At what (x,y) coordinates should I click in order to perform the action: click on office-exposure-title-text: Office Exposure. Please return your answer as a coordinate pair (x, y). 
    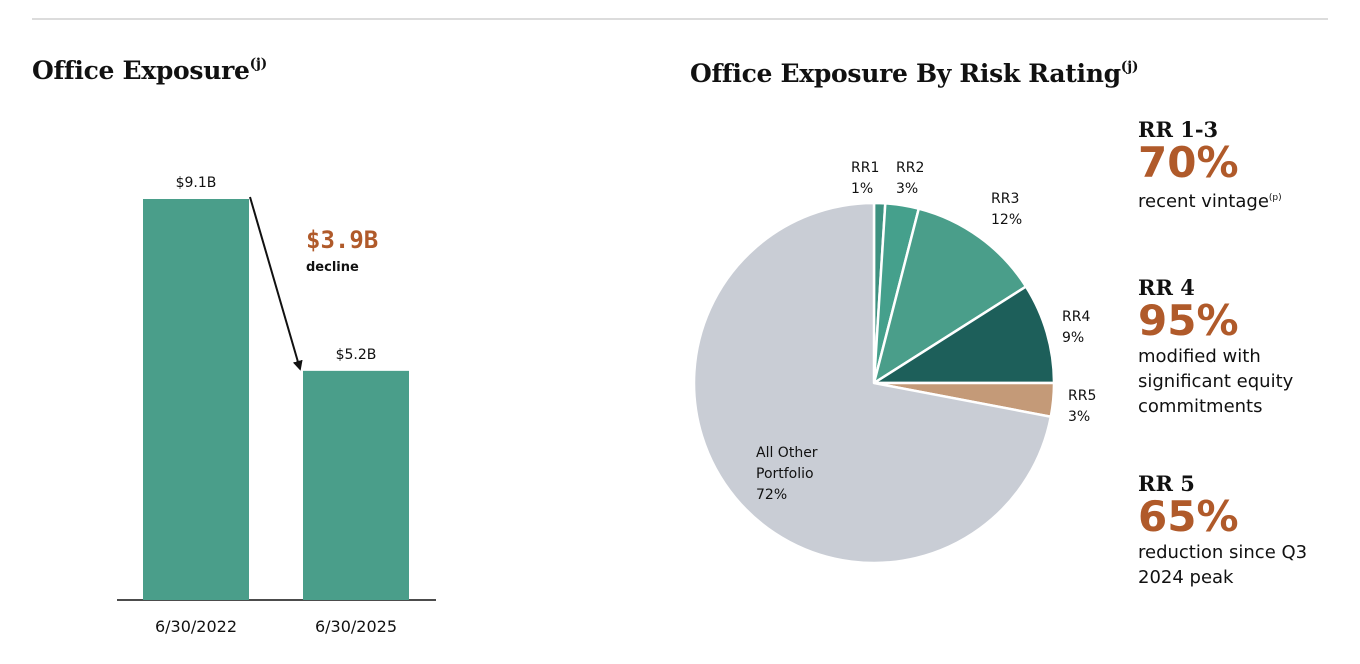
    Looking at the image, I should click on (141, 70).